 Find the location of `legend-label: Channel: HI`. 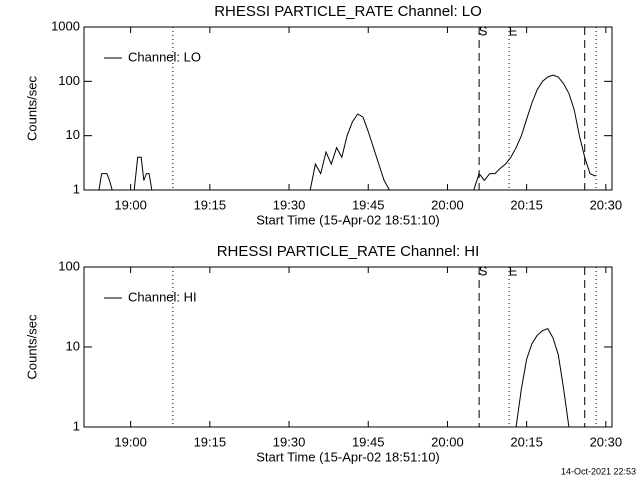

legend-label: Channel: HI is located at coordinates (162, 296).